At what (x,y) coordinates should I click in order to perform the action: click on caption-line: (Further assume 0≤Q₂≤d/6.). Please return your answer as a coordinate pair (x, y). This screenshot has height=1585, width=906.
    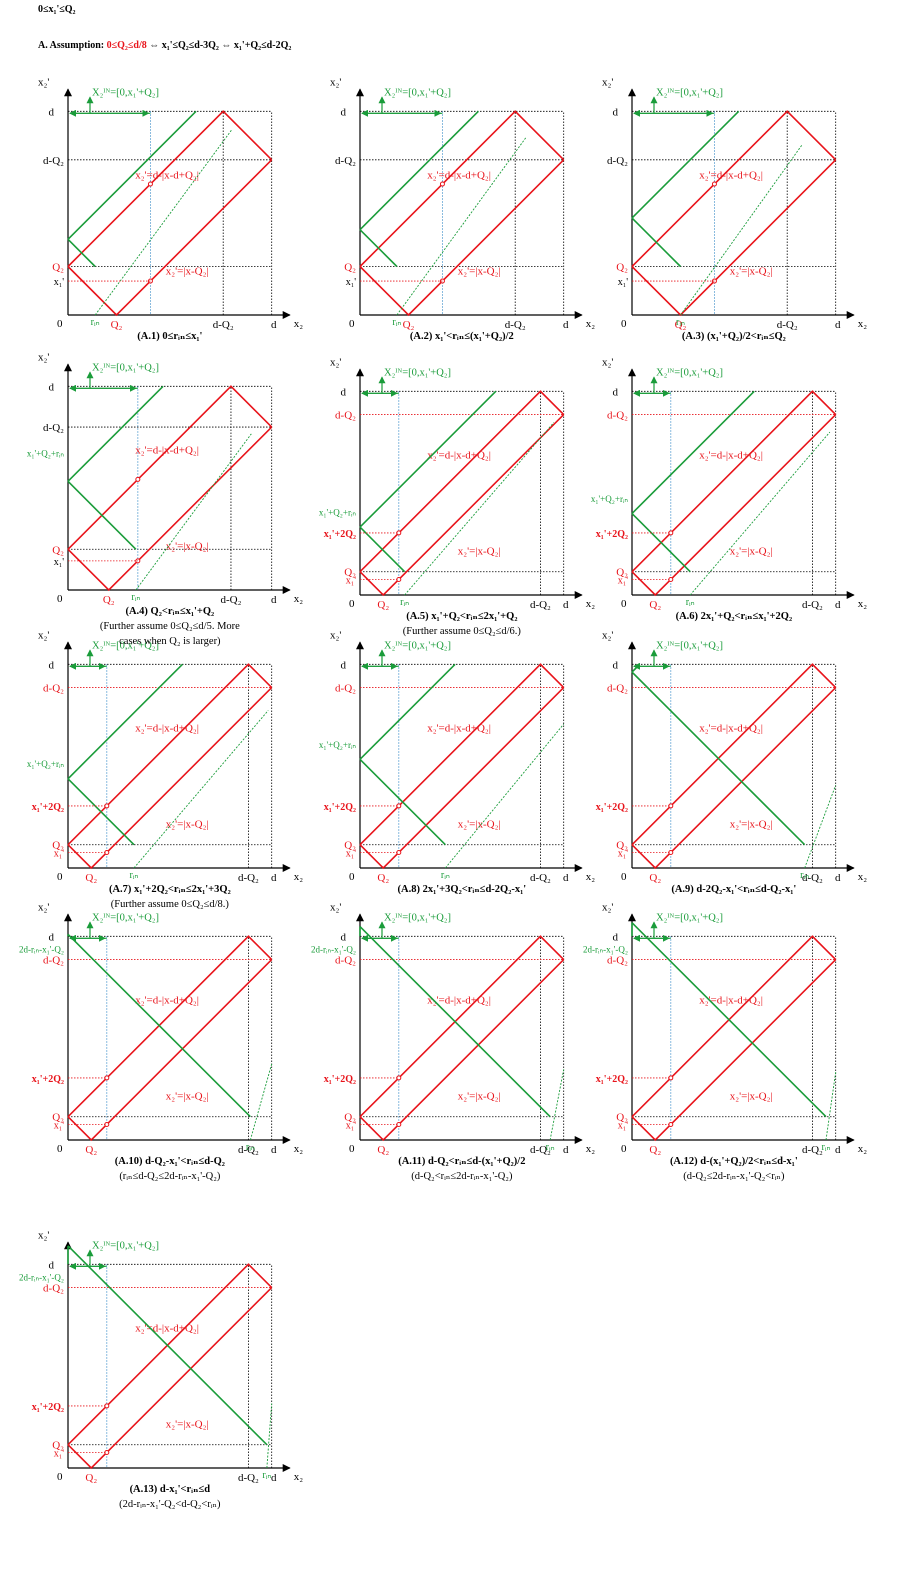
    Looking at the image, I should click on (461, 631).